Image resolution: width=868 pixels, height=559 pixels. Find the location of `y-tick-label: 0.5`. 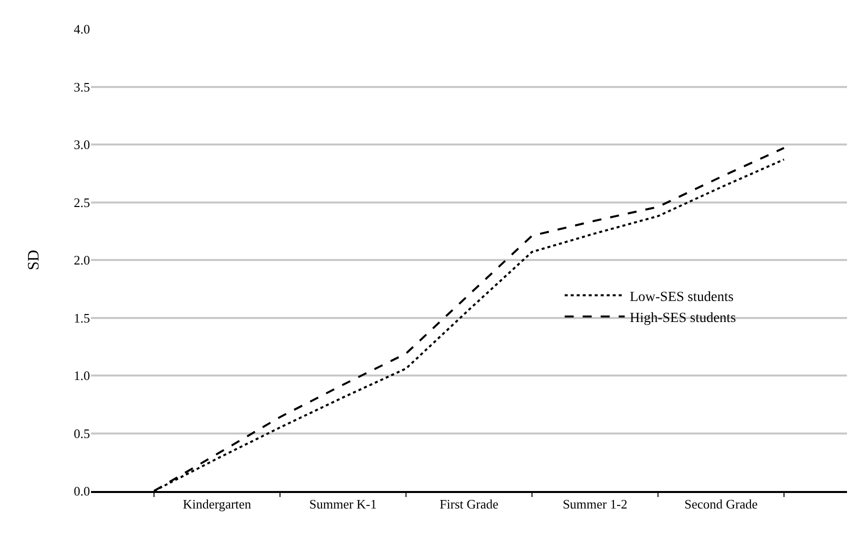

y-tick-label: 0.5 is located at coordinates (82, 433).